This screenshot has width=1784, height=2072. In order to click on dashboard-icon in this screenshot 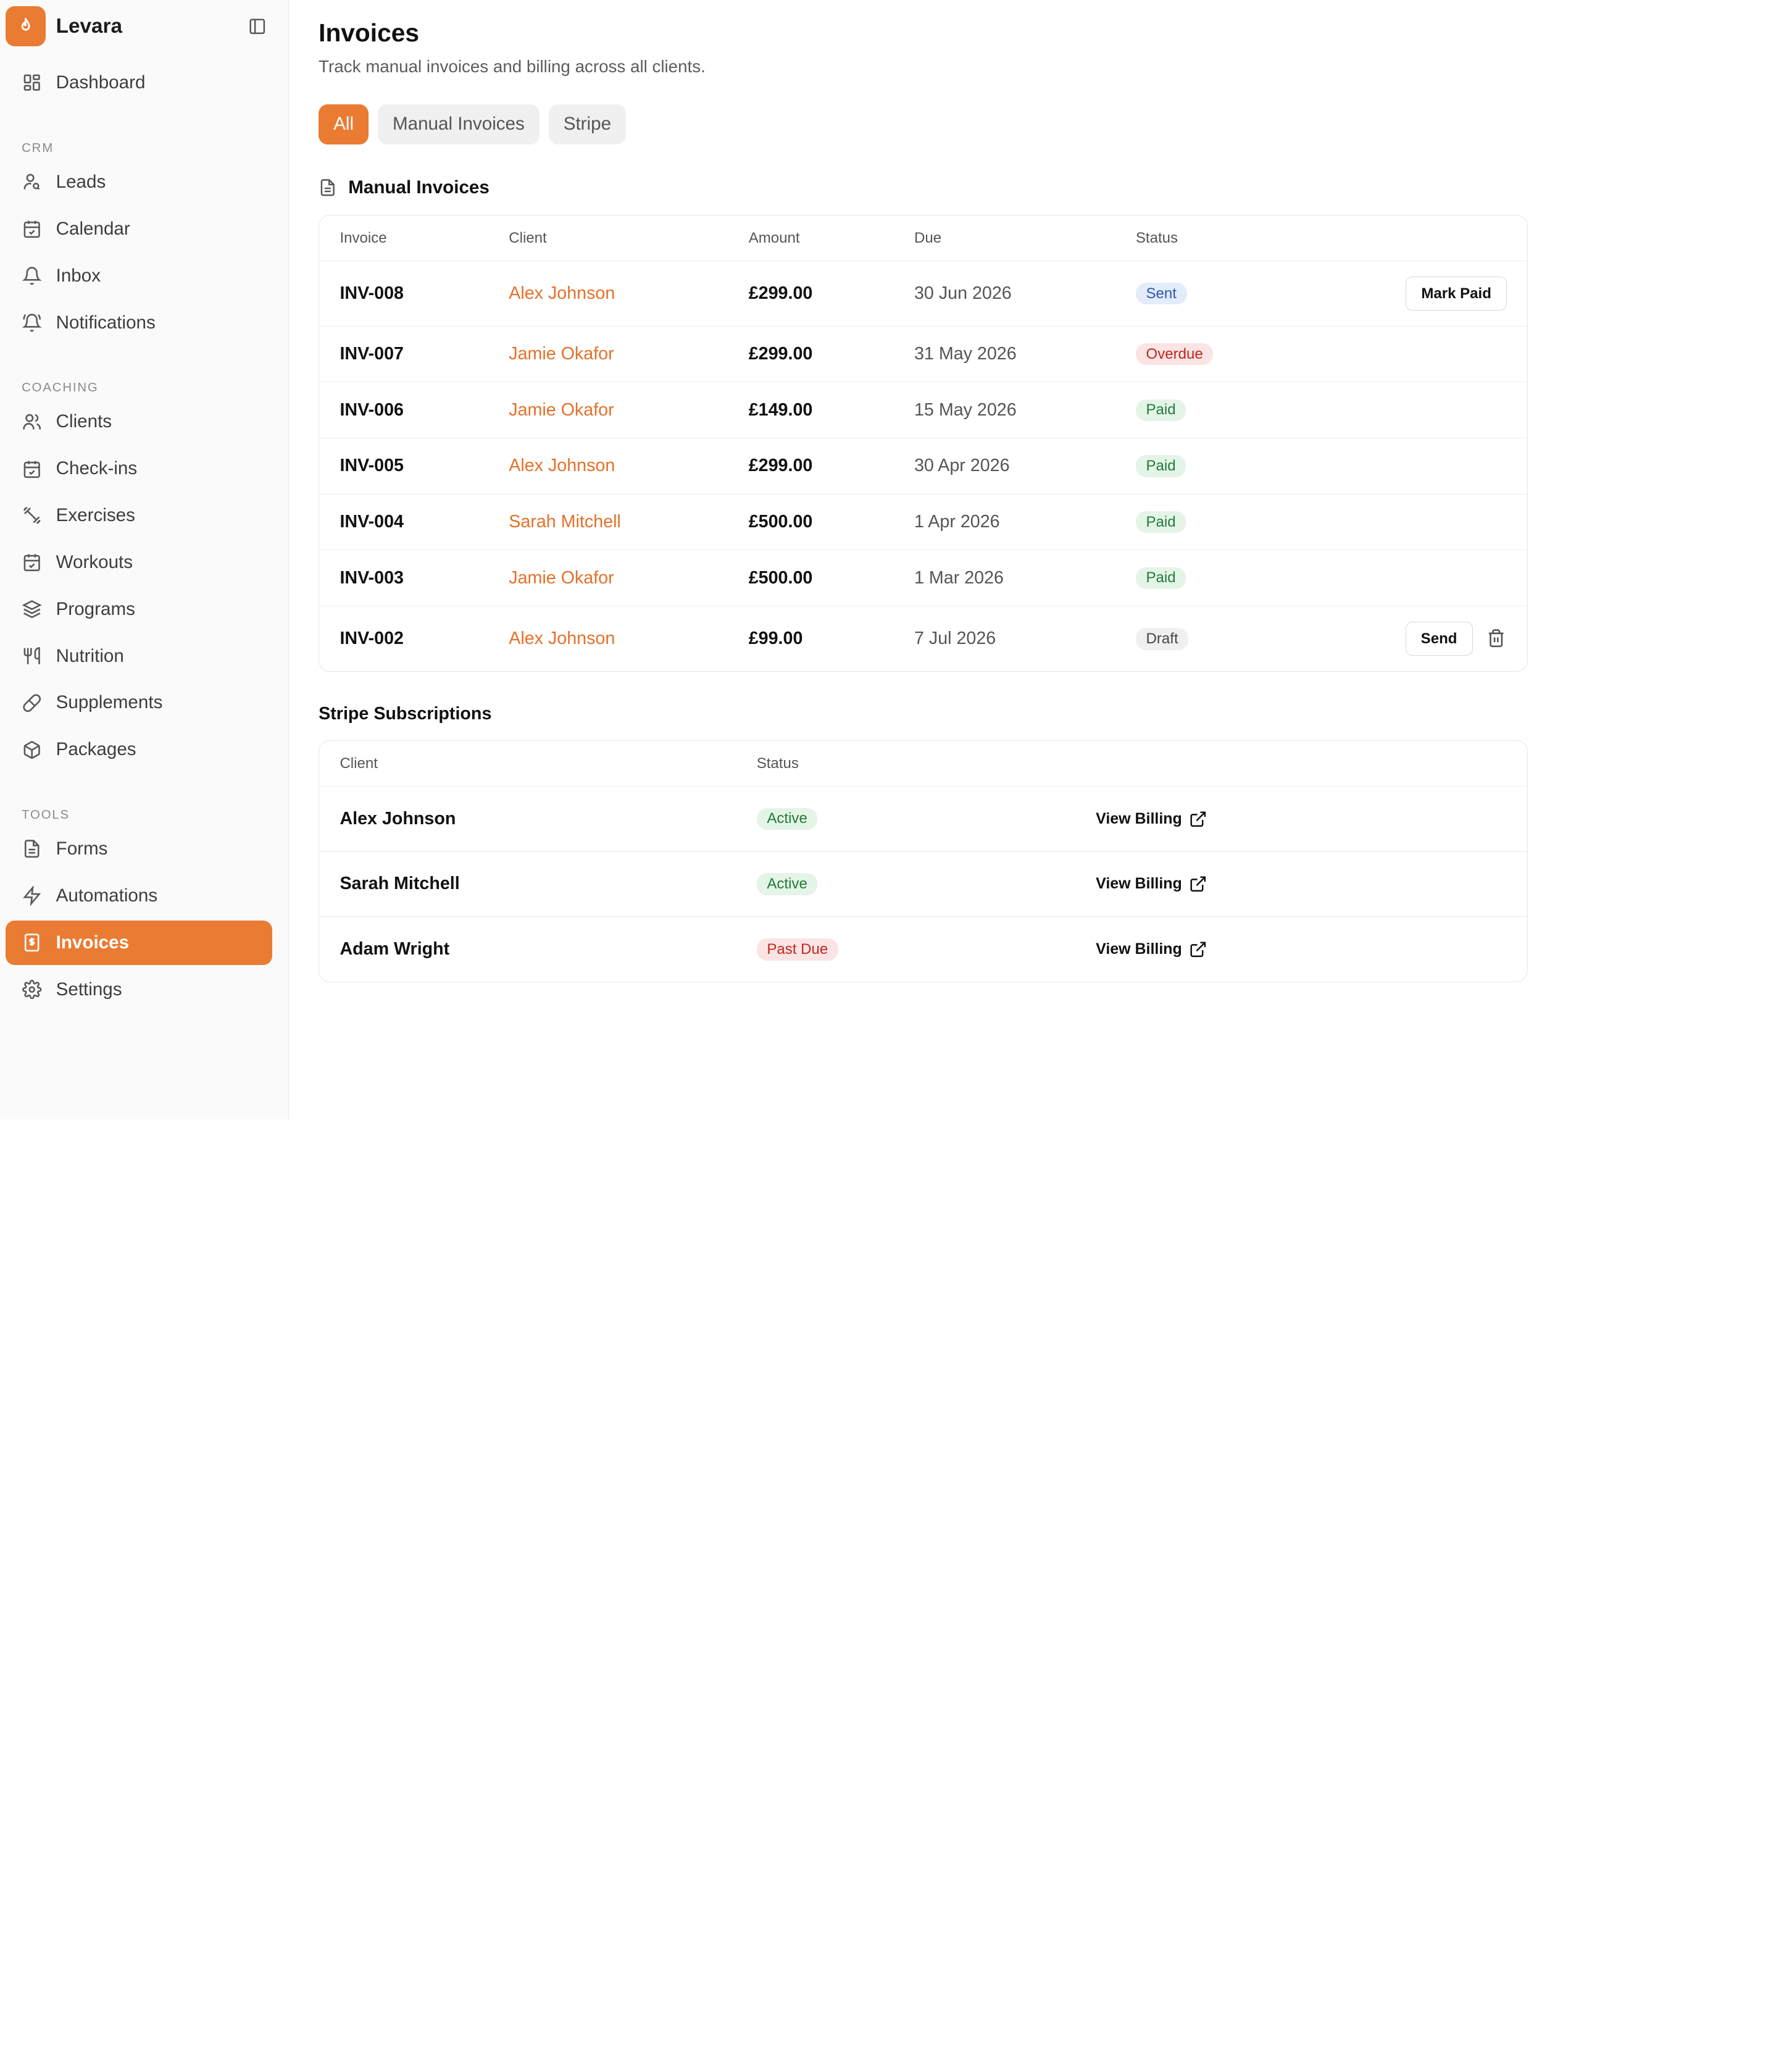, I will do `click(32, 82)`.